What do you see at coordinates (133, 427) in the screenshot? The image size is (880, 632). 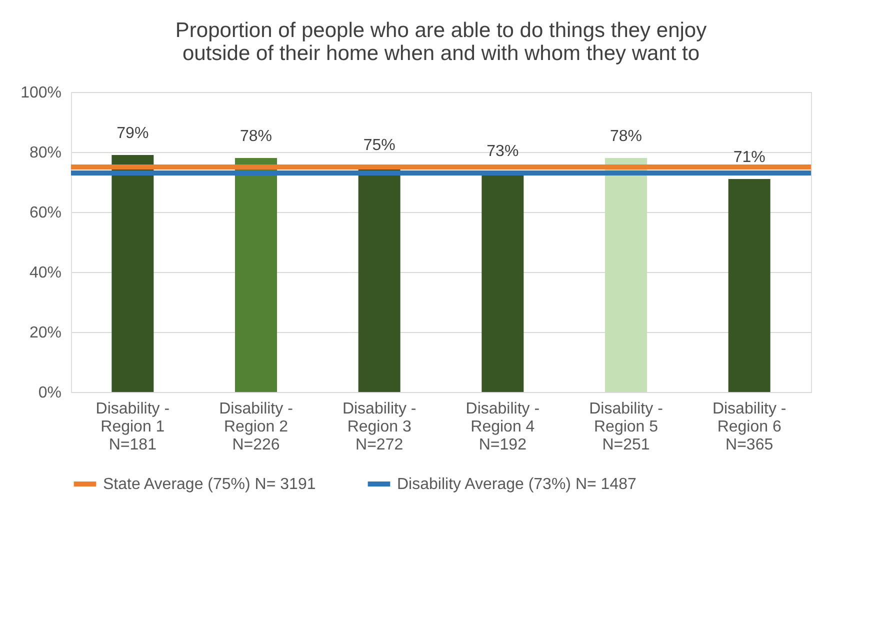 I see `x-tick-label: Disability - Region 1 N=181` at bounding box center [133, 427].